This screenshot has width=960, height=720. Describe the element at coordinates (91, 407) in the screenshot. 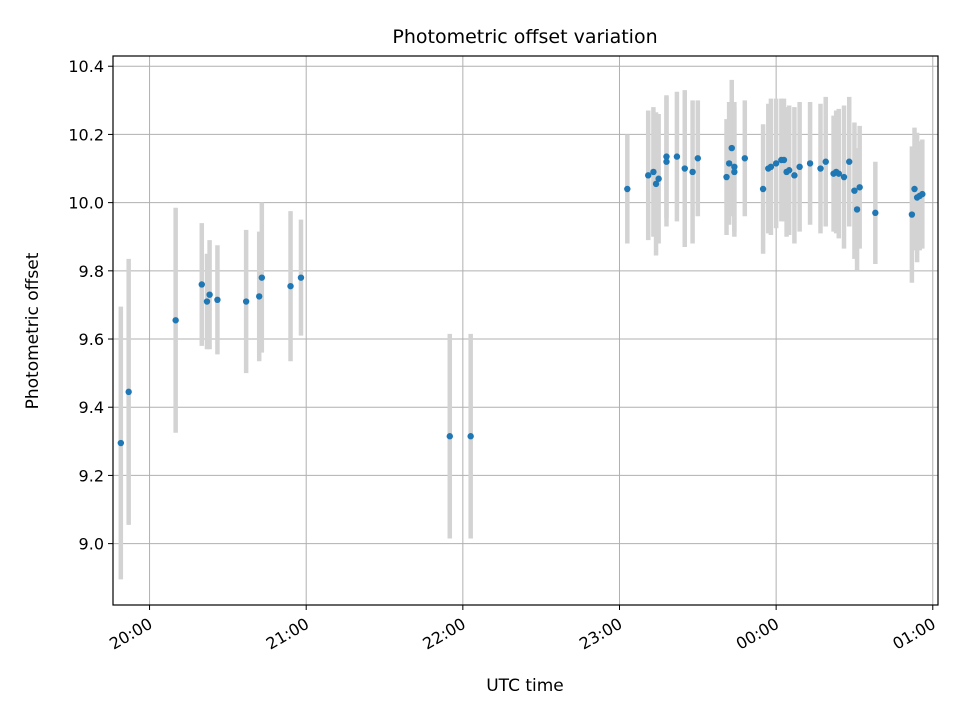

I see `y-tick-label: 9.4` at that location.